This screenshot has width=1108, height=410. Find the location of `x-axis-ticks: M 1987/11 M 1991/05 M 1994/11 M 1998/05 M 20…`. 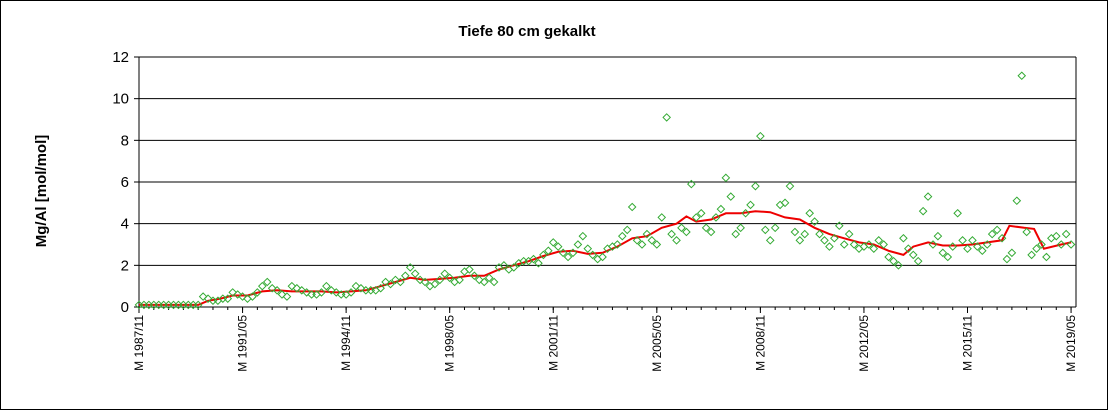

x-axis-ticks: M 1987/11 M 1991/05 M 1994/11 M 1998/05 M 20… is located at coordinates (605, 339).